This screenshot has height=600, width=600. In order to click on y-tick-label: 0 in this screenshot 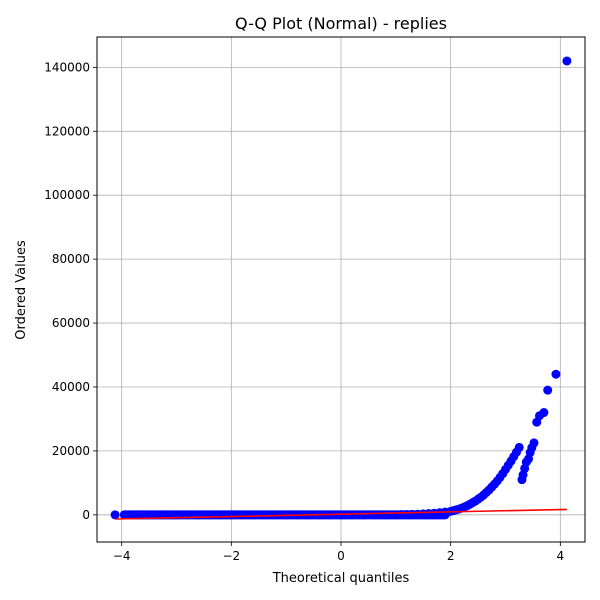, I will do `click(86, 515)`.